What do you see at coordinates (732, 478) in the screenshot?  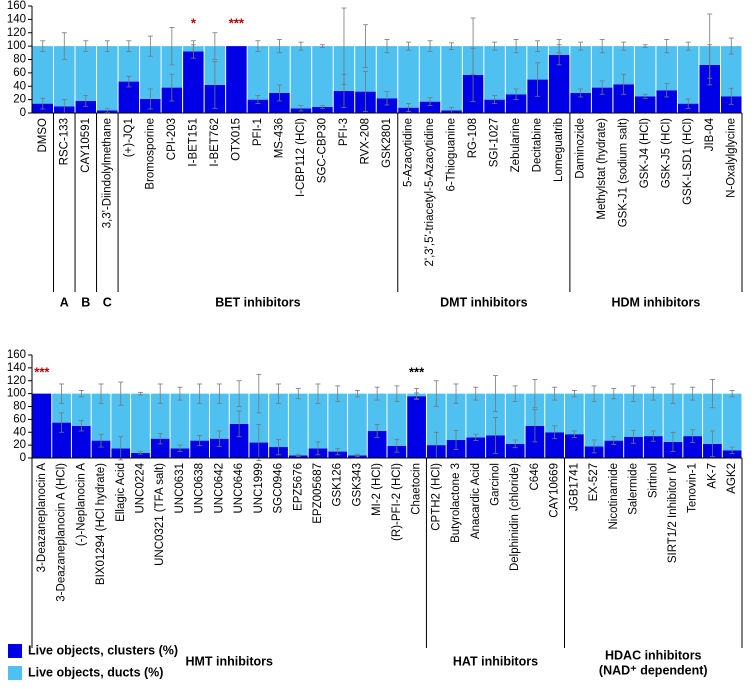 I see `x-tick-label: AGK2` at bounding box center [732, 478].